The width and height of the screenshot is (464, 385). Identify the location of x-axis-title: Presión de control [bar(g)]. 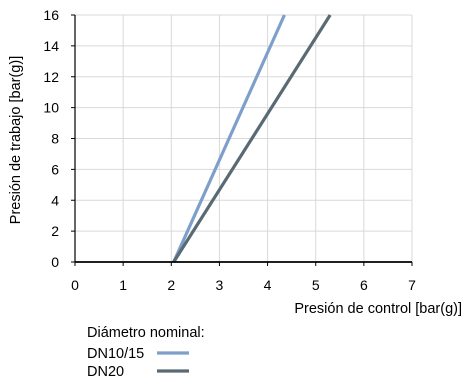
(378, 309).